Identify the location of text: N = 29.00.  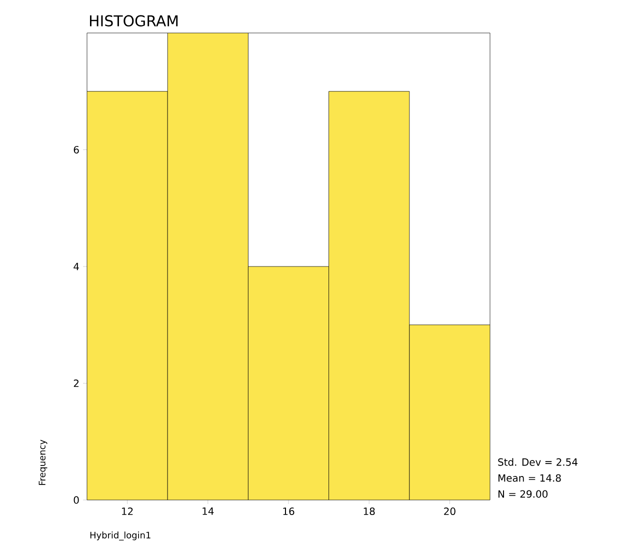
(523, 494).